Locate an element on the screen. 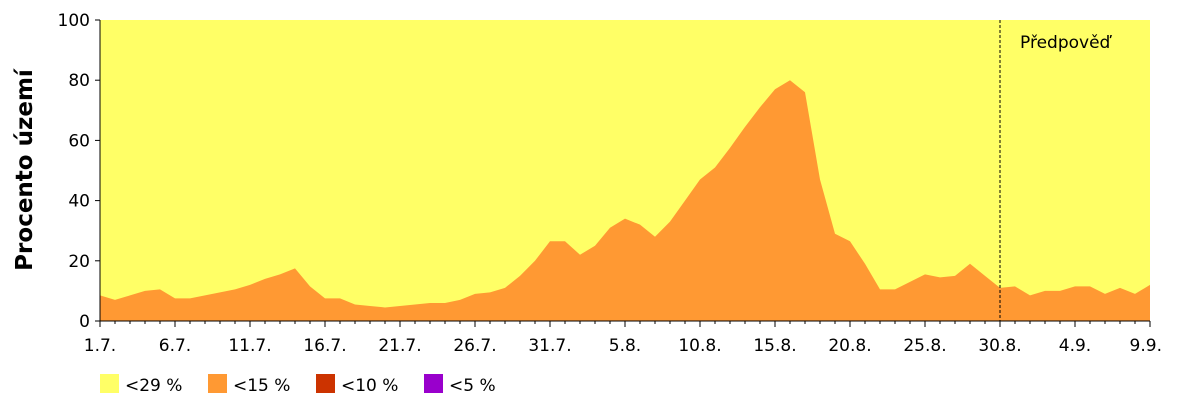 This screenshot has width=1200, height=400. x-tick-label: 6.7. is located at coordinates (175, 346).